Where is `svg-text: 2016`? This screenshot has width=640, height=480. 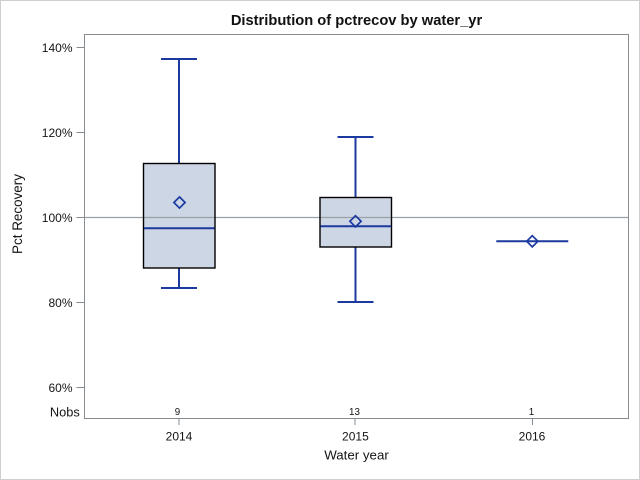 svg-text: 2016 is located at coordinates (532, 437).